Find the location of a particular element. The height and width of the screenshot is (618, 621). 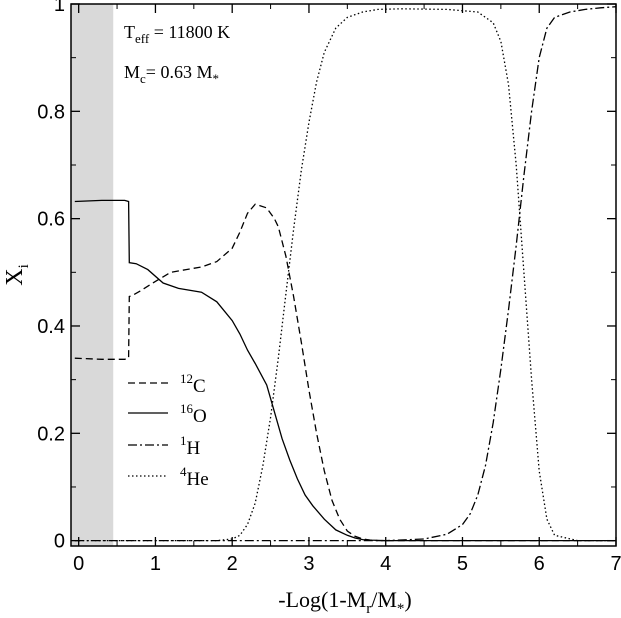

y-axis-label: Xi is located at coordinates (17, 275).